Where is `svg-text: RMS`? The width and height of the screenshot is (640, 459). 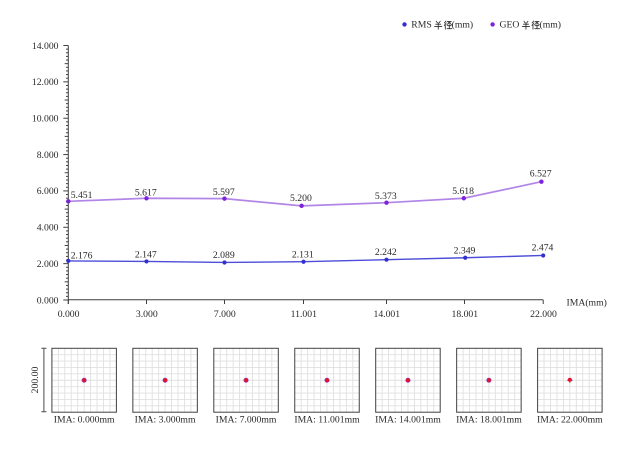
svg-text: RMS is located at coordinates (421, 25).